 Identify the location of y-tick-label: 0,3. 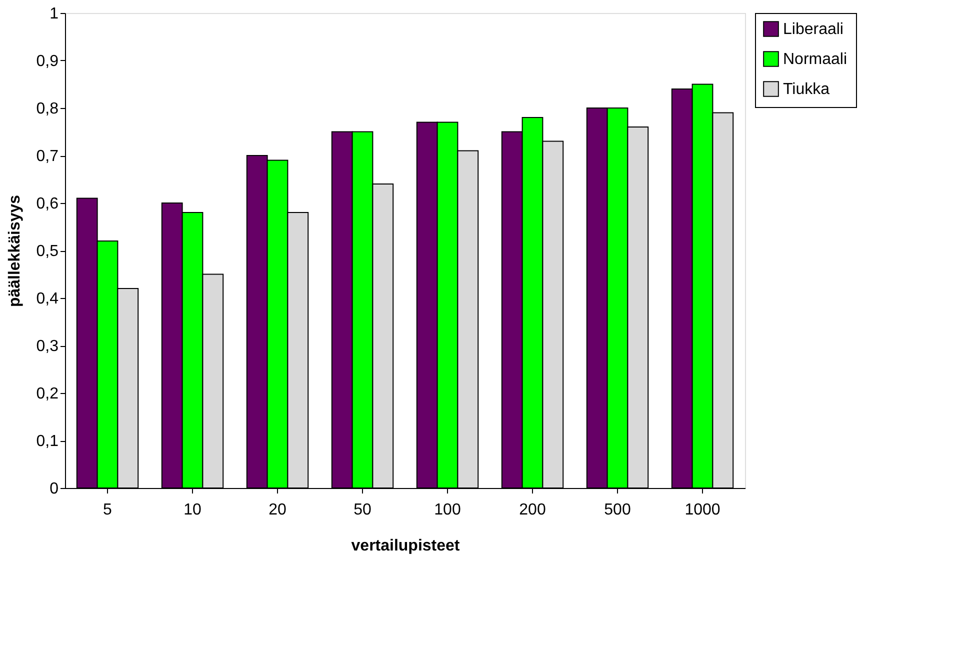
(47, 346).